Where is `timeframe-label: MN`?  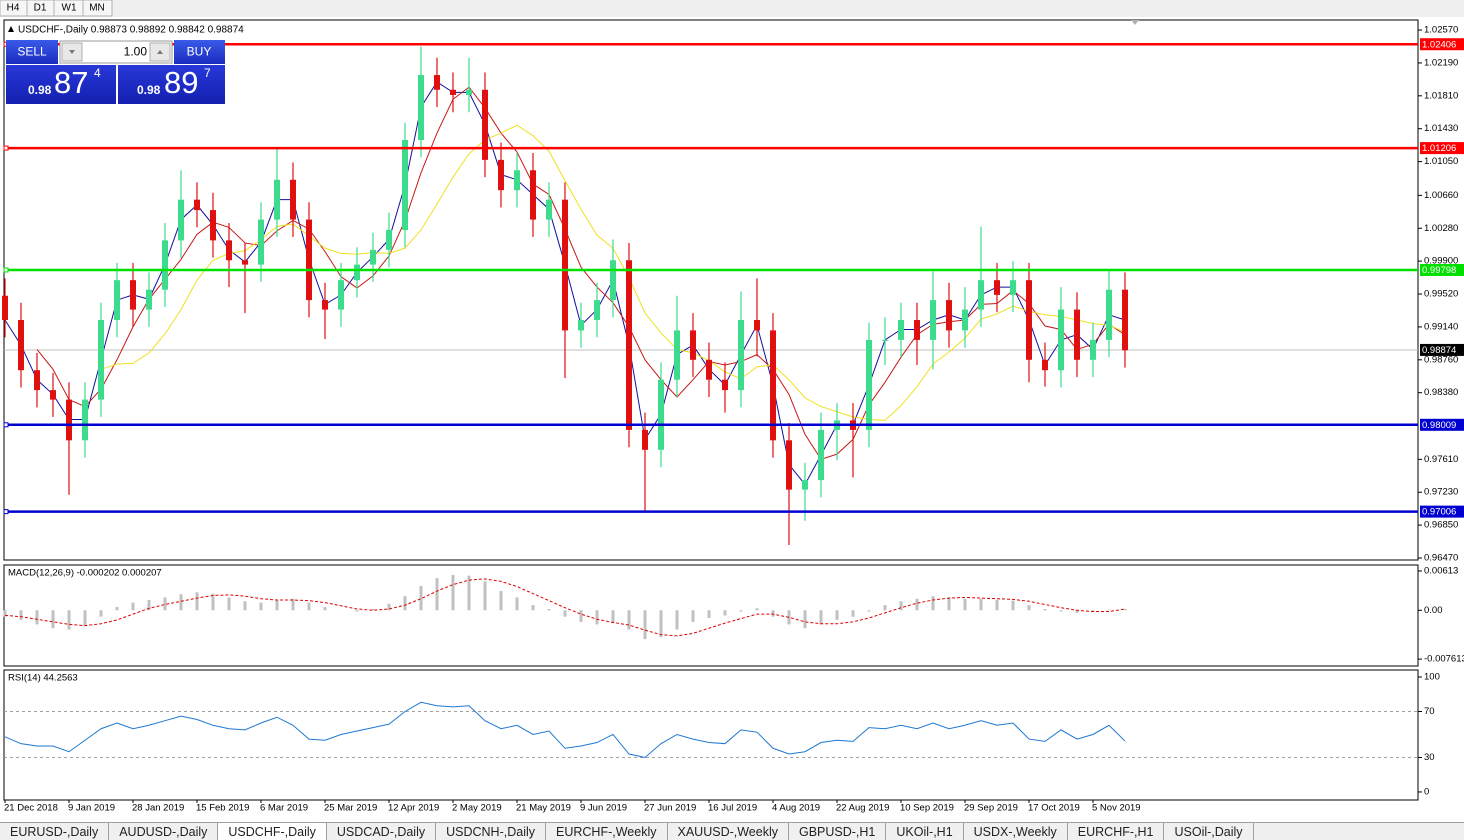
timeframe-label: MN is located at coordinates (97, 8).